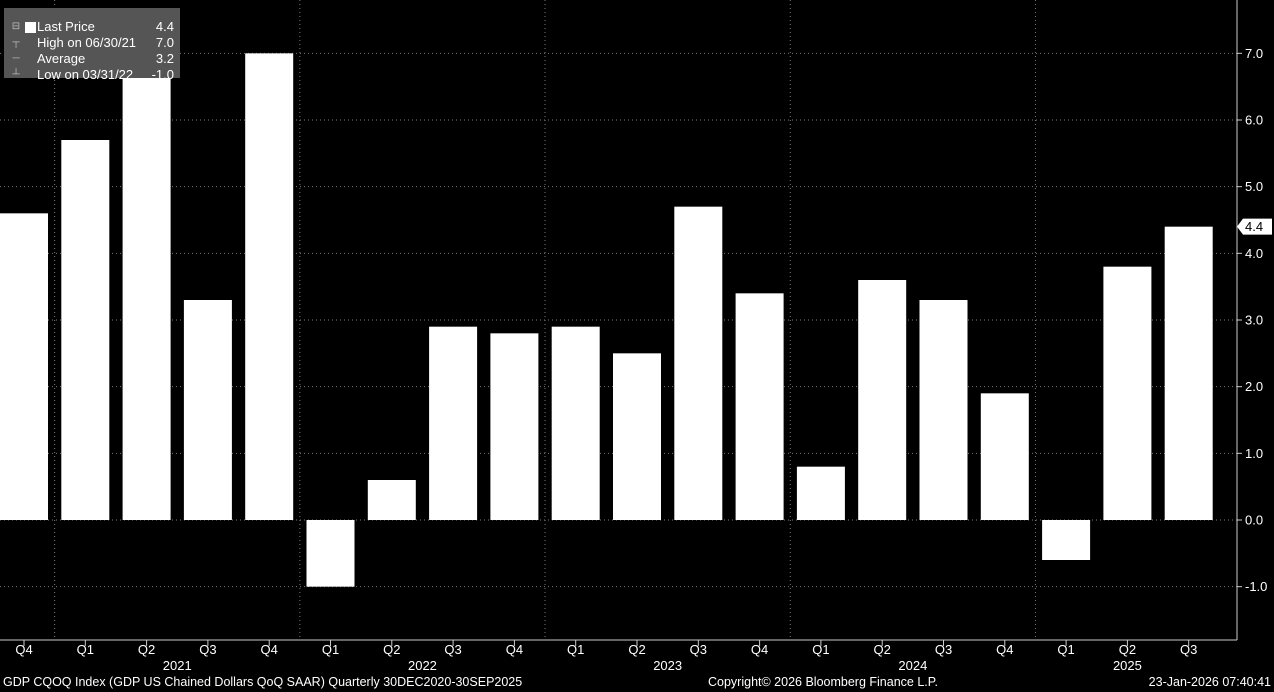  I want to click on y-tick-label: 5.0, so click(1254, 186).